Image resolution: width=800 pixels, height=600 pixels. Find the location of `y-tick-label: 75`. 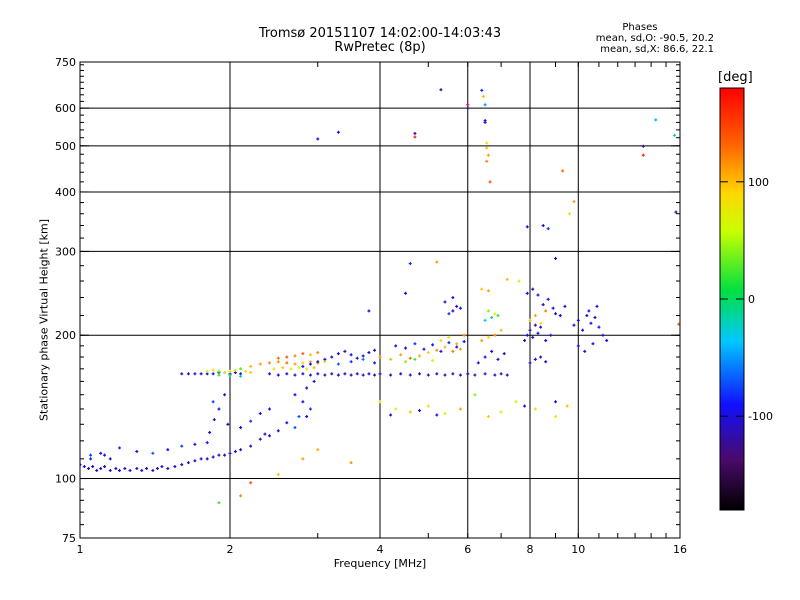

y-tick-label: 75 is located at coordinates (69, 538).